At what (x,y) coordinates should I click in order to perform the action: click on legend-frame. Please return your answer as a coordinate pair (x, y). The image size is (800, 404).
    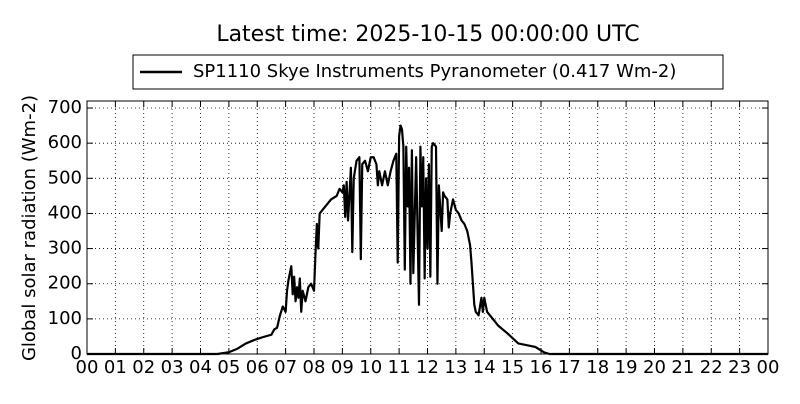
    Looking at the image, I should click on (428, 72).